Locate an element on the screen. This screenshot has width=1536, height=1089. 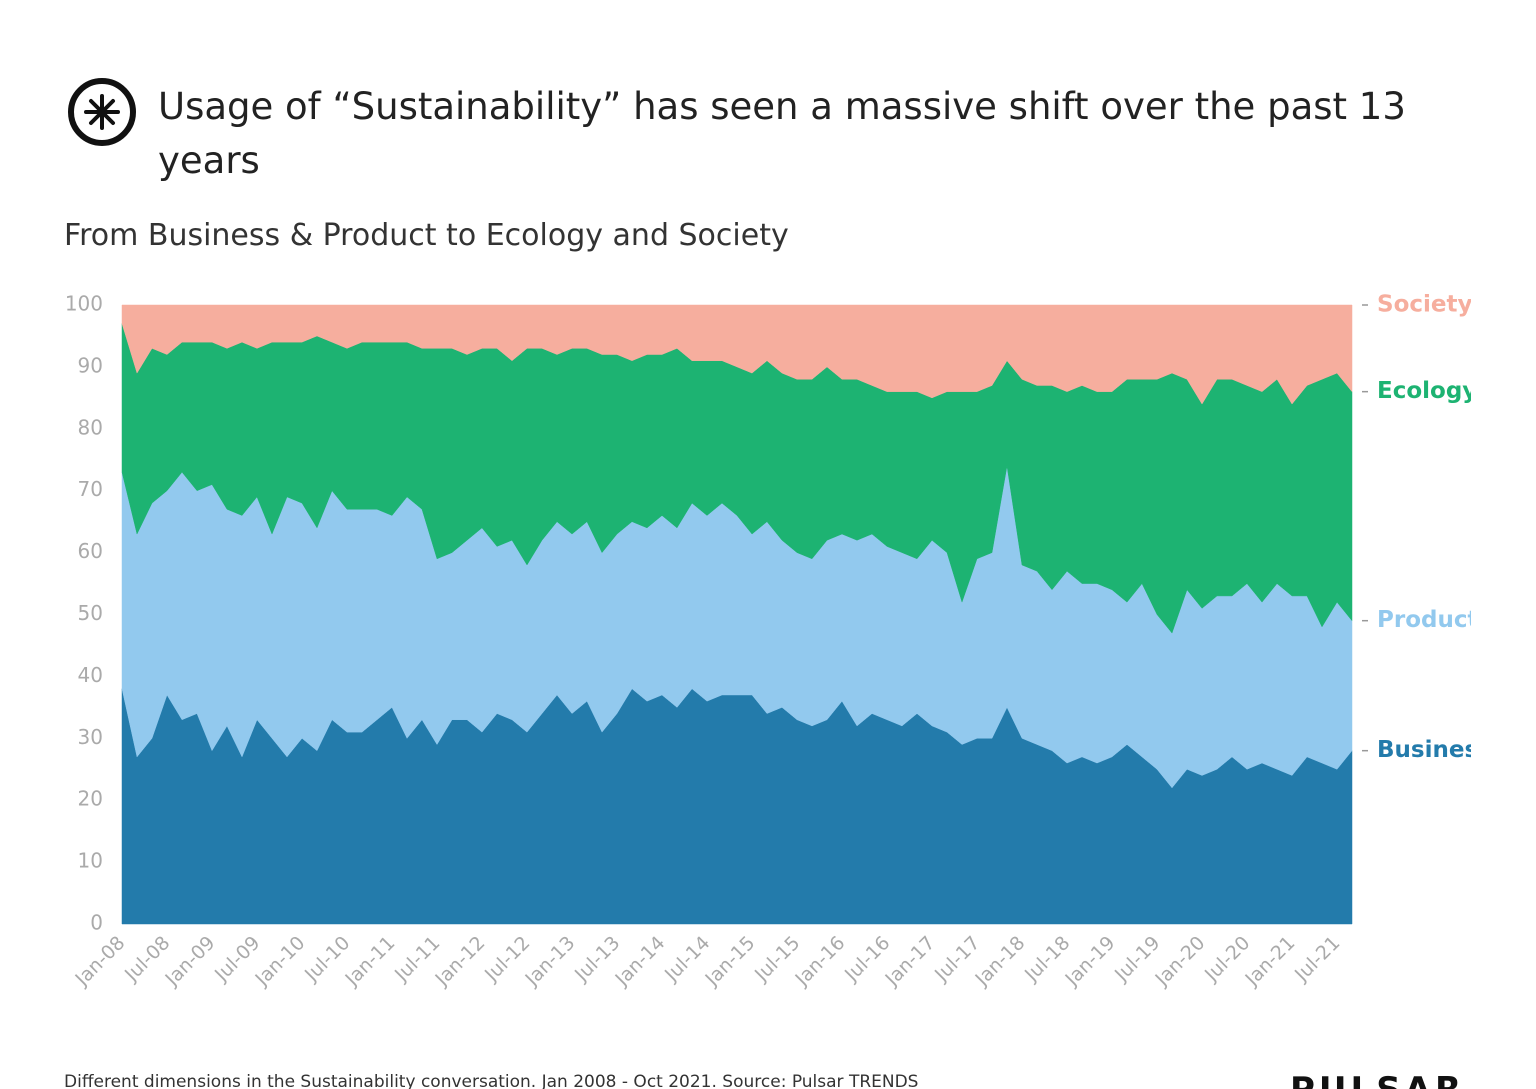
x-tick-label: Jan-18 is located at coordinates (1000, 961).